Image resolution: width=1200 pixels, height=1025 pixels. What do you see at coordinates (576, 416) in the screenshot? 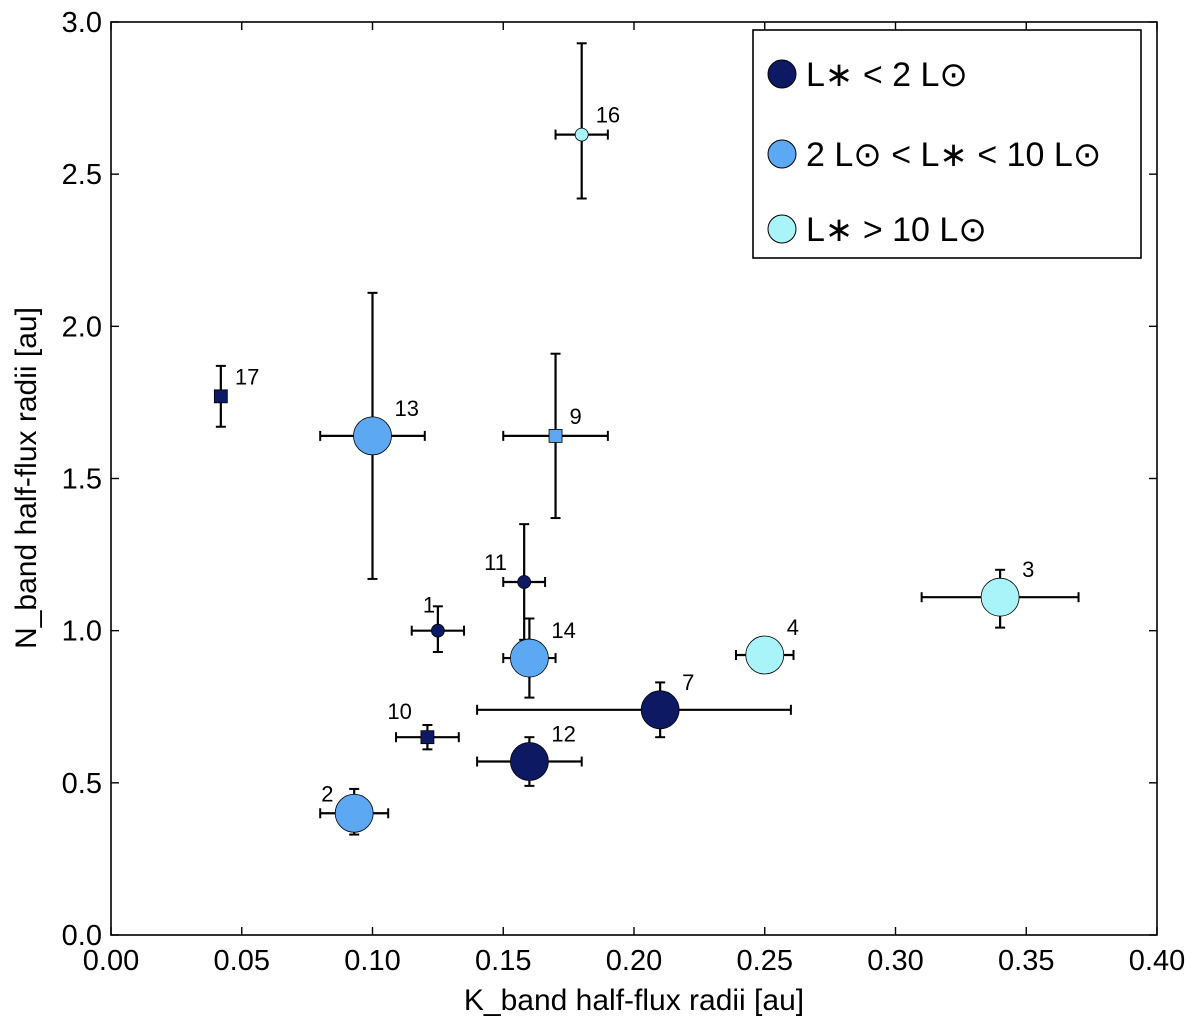
I see `point-label-9: 9` at bounding box center [576, 416].